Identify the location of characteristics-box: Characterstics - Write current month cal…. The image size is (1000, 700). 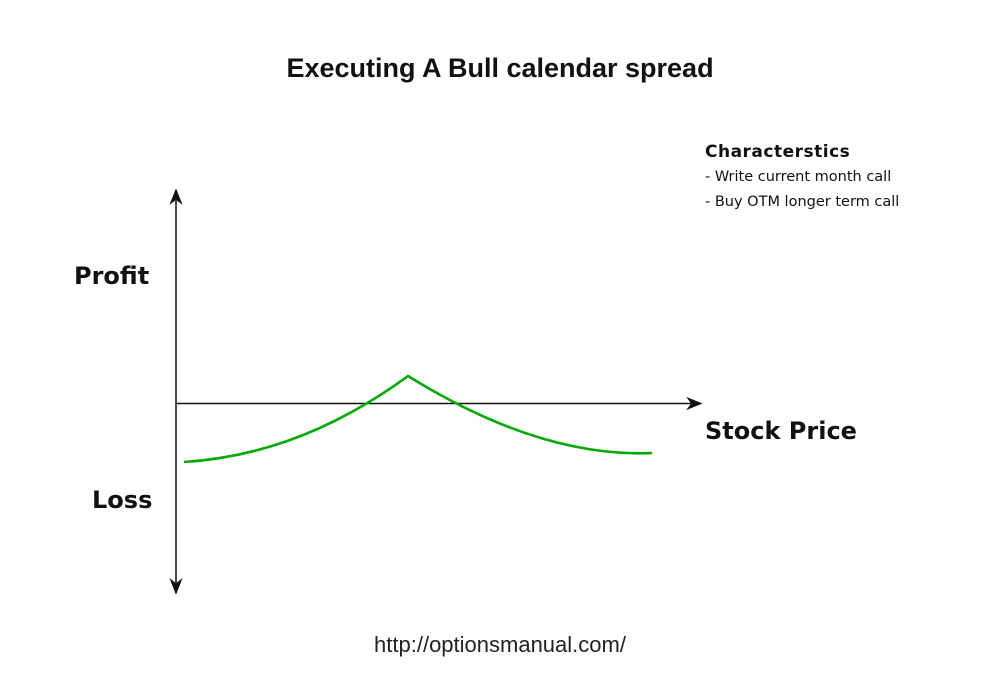
(802, 178).